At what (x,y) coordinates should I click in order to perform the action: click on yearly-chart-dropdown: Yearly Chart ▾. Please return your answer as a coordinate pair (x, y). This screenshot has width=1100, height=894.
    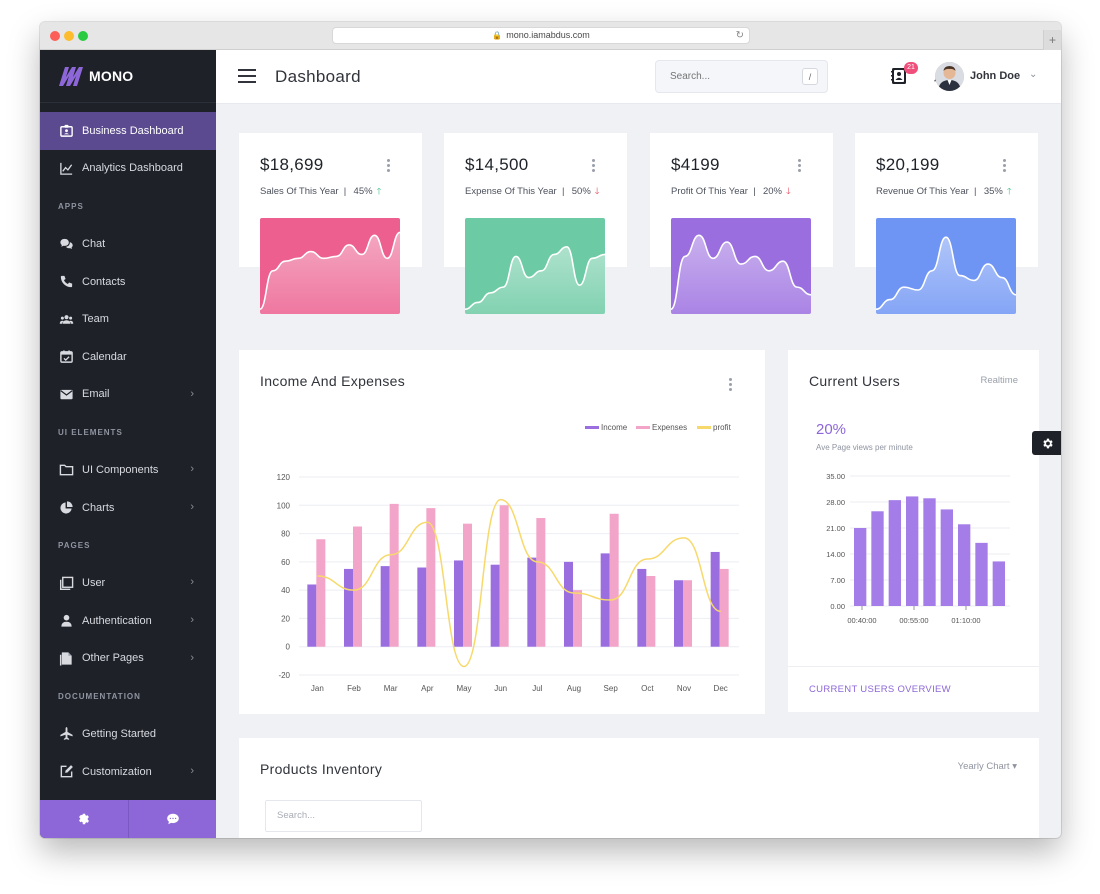
    Looking at the image, I should click on (987, 766).